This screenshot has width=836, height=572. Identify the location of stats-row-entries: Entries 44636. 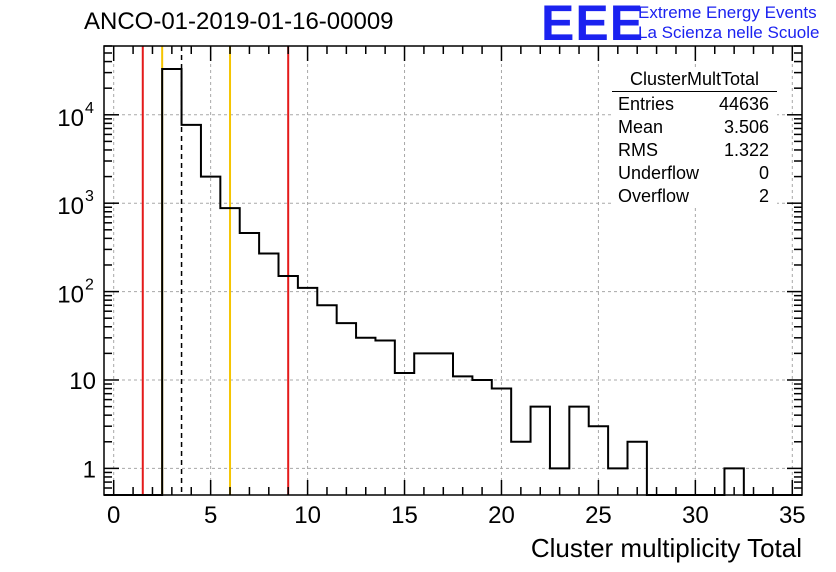
(694, 104).